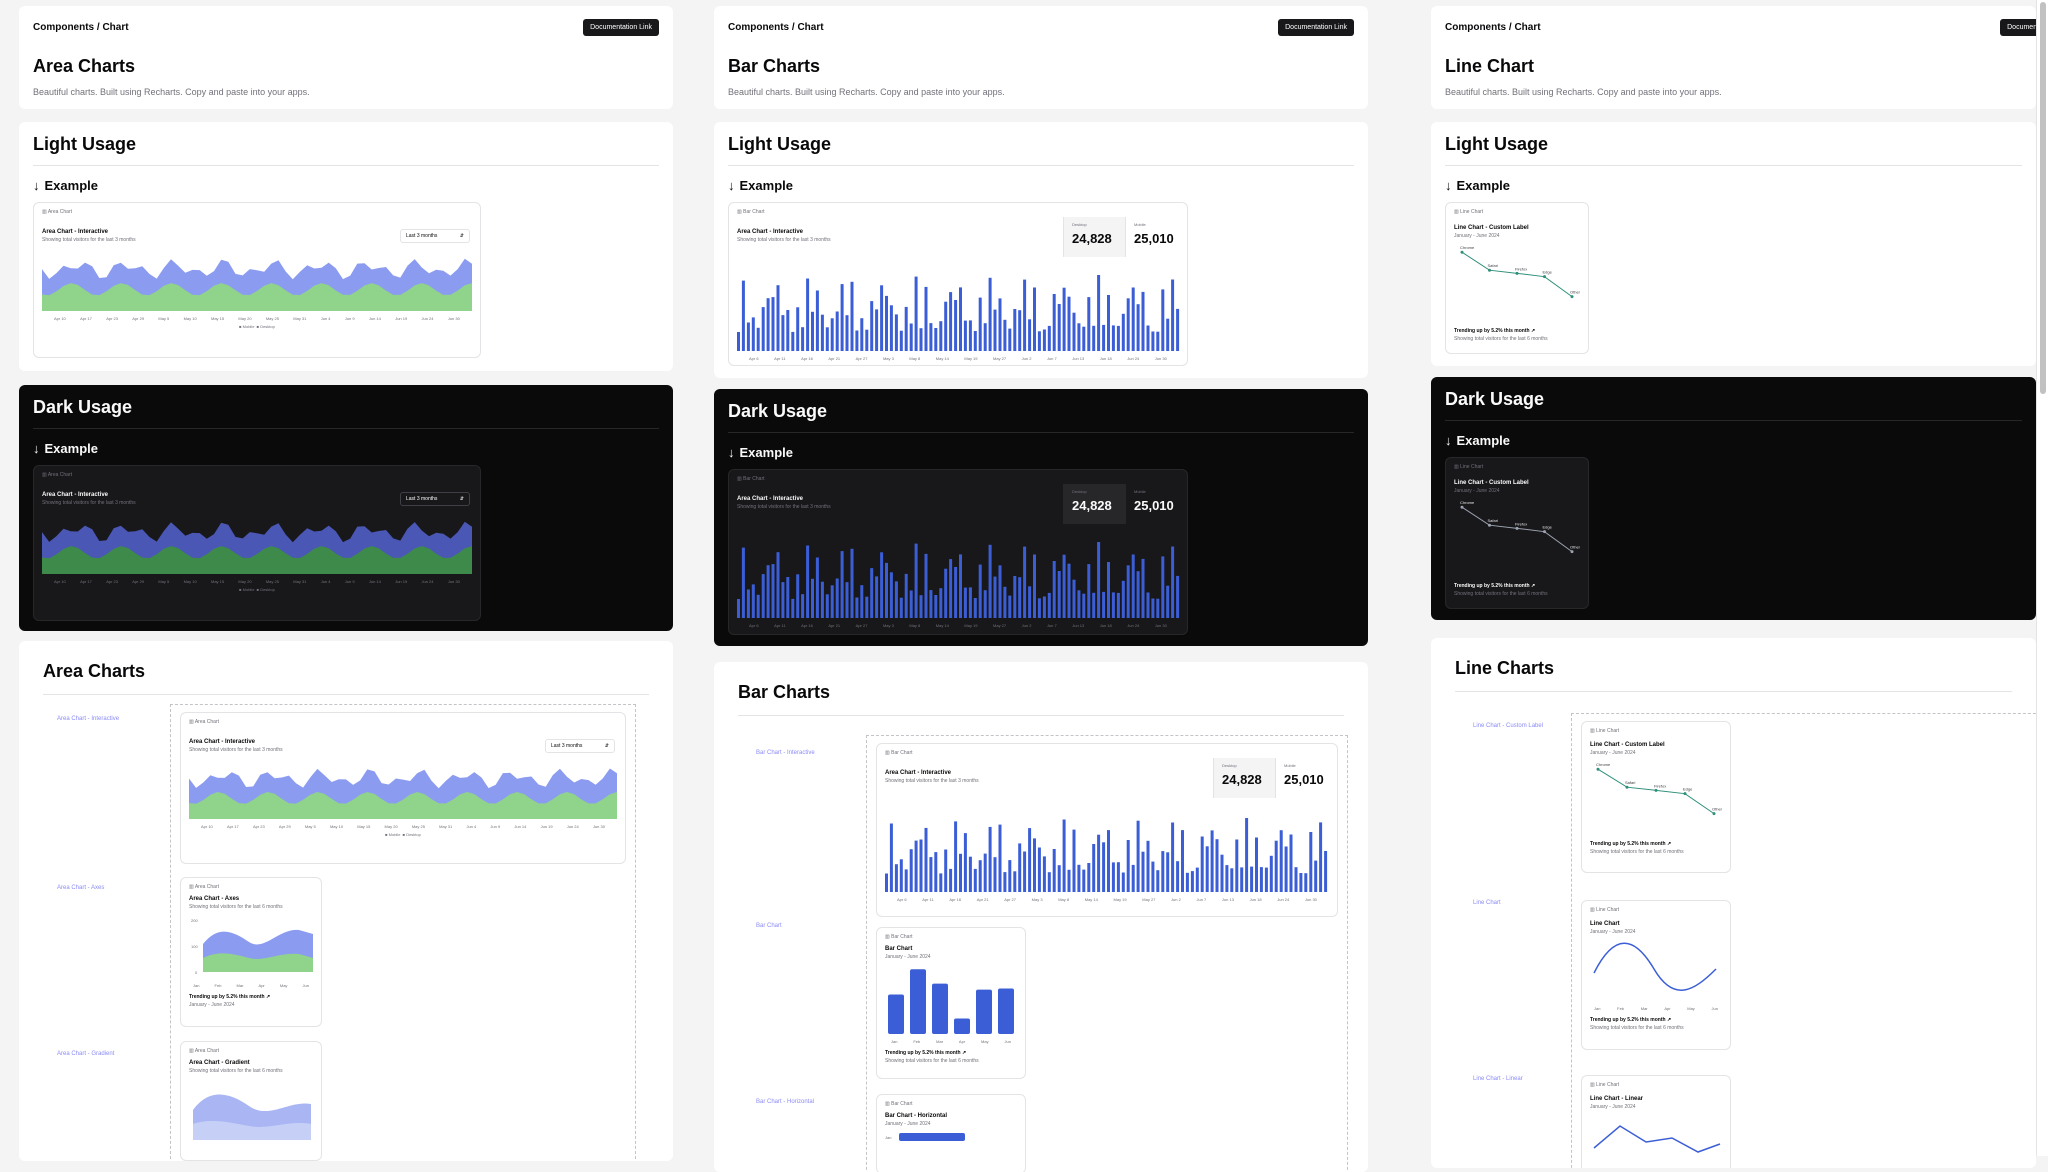  I want to click on example-link: Line Chart - Custom Label, so click(1508, 726).